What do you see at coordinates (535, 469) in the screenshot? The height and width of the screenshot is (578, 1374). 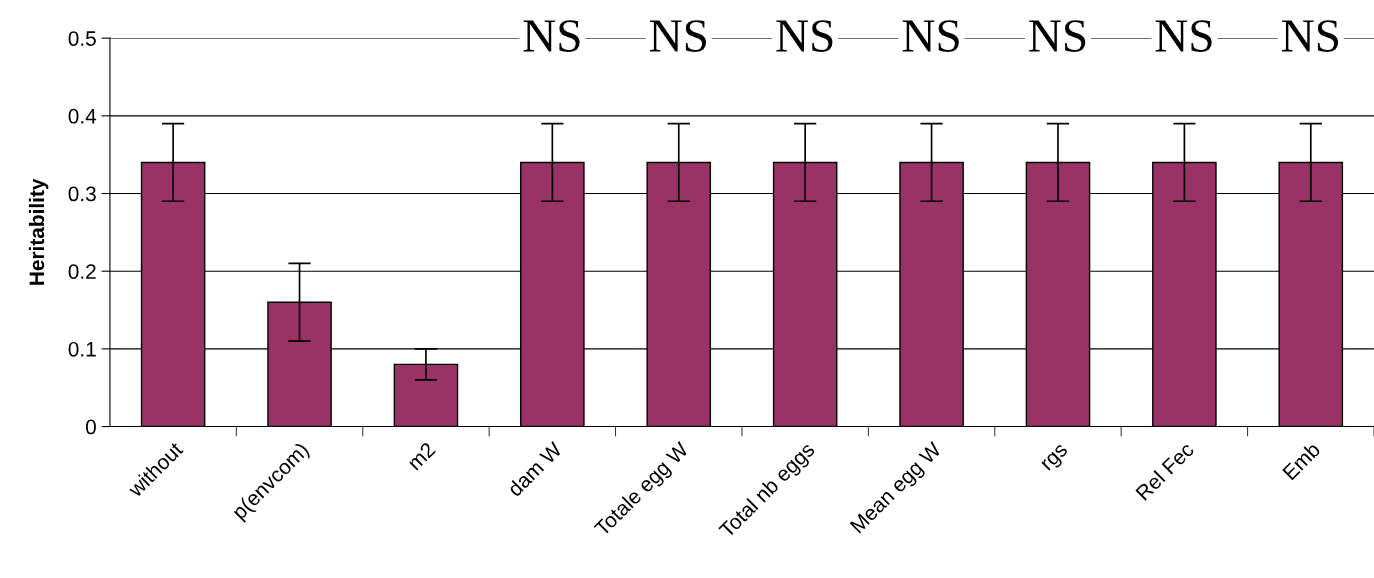 I see `x-tick-label: dam W` at bounding box center [535, 469].